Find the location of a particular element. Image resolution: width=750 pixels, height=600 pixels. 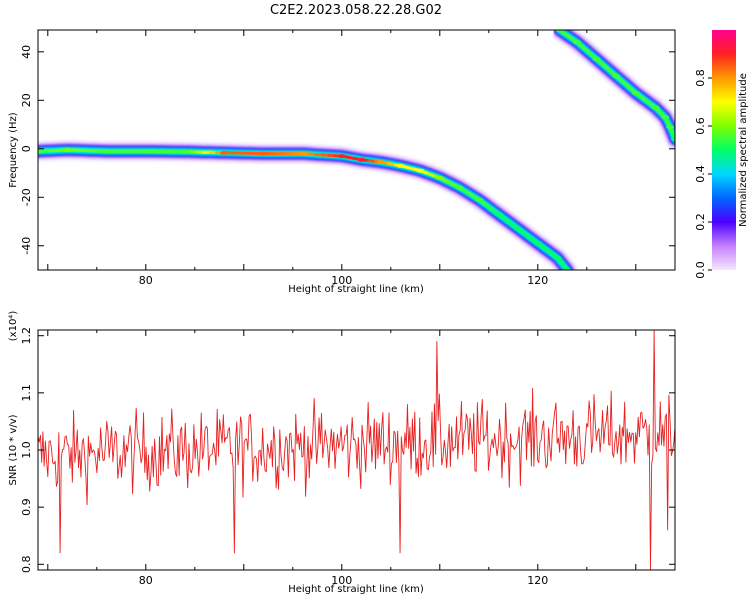

snr-y-tick-label: 1.2 is located at coordinates (26, 336).